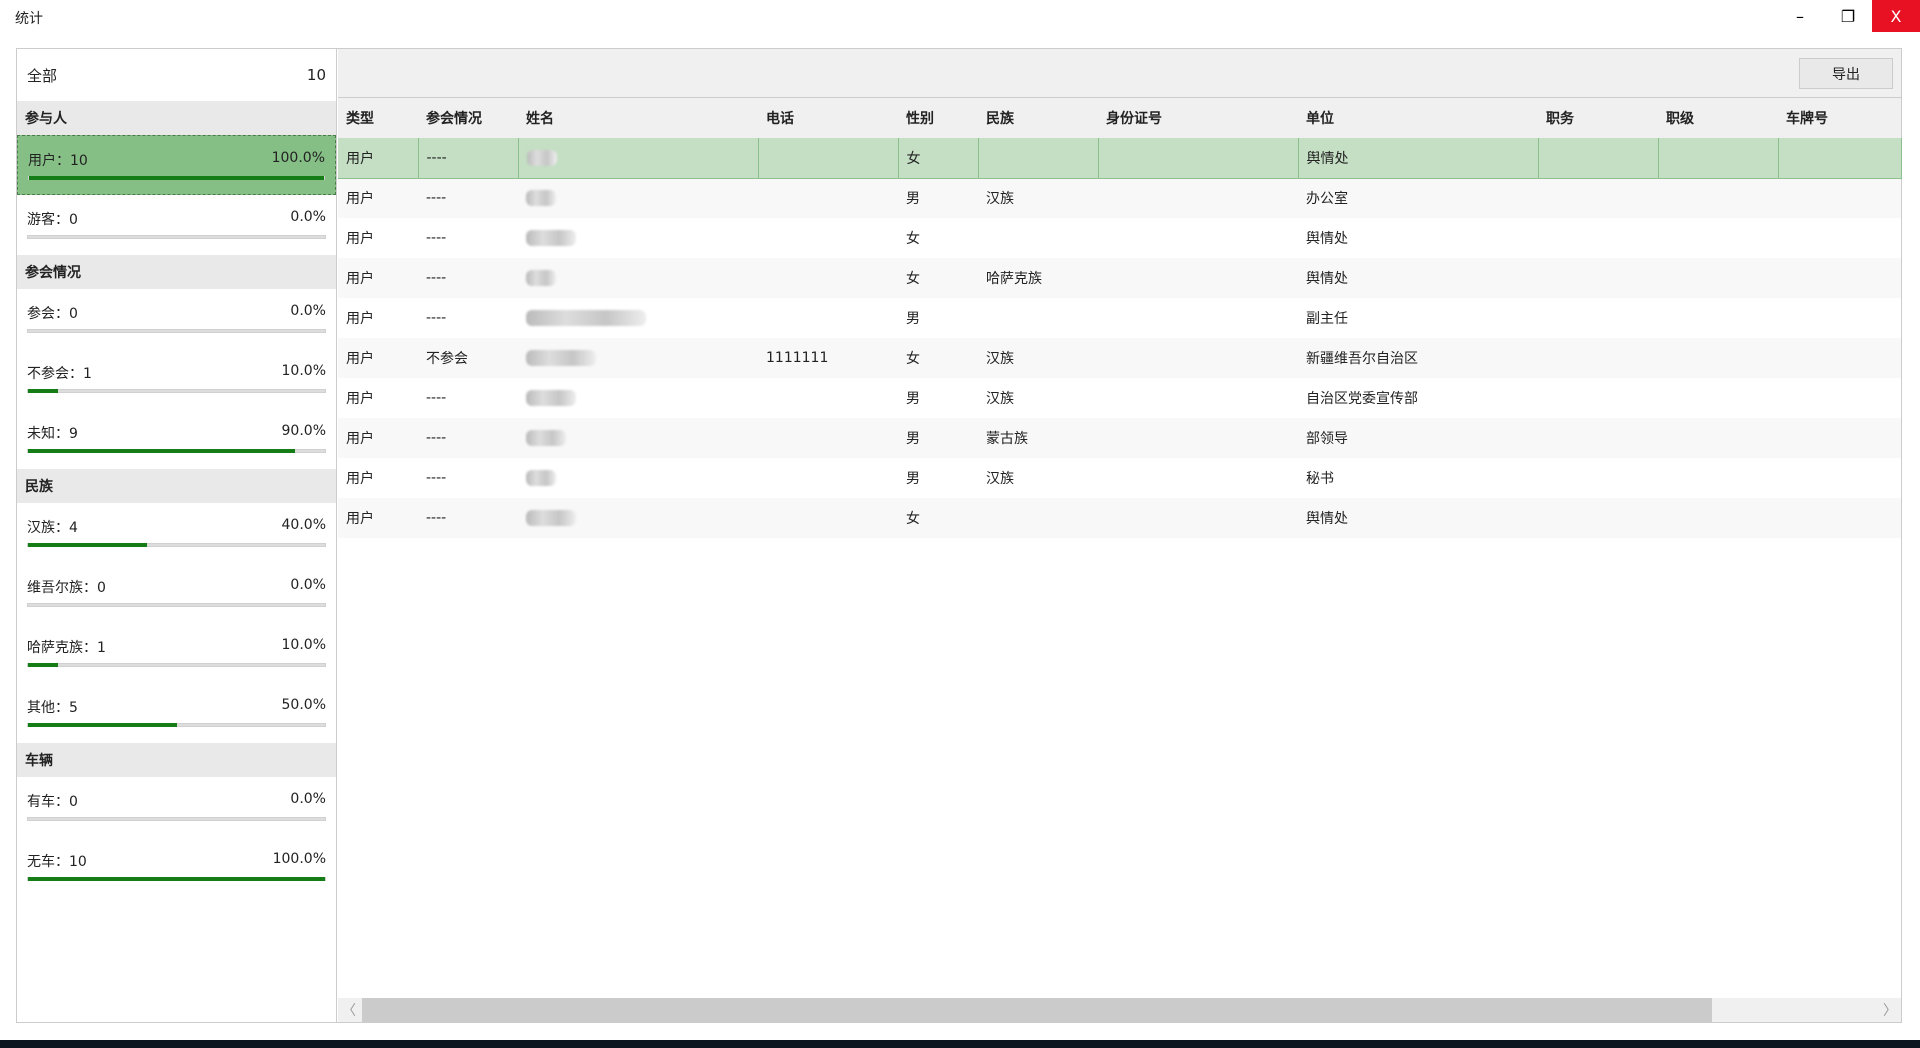 This screenshot has width=1920, height=1048. I want to click on close-icon: X, so click(1896, 16).